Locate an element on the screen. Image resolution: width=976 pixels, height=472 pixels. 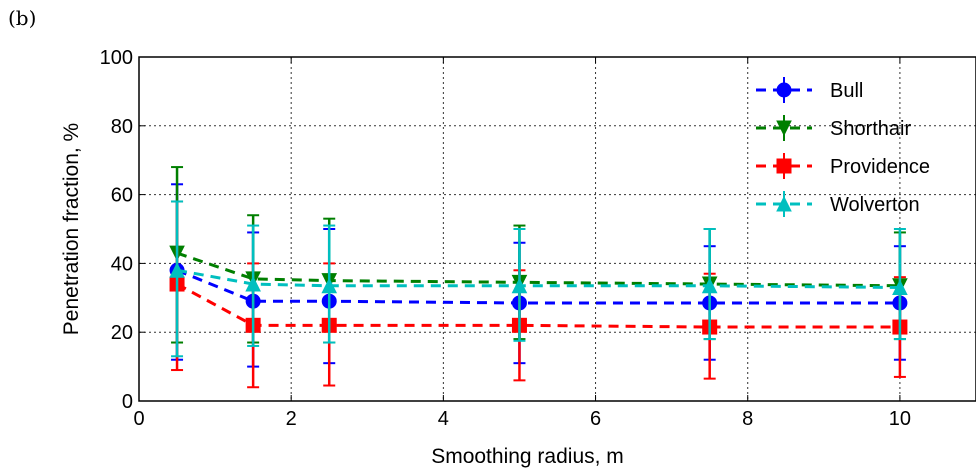
y-tick-label: 80 is located at coordinates (122, 127).